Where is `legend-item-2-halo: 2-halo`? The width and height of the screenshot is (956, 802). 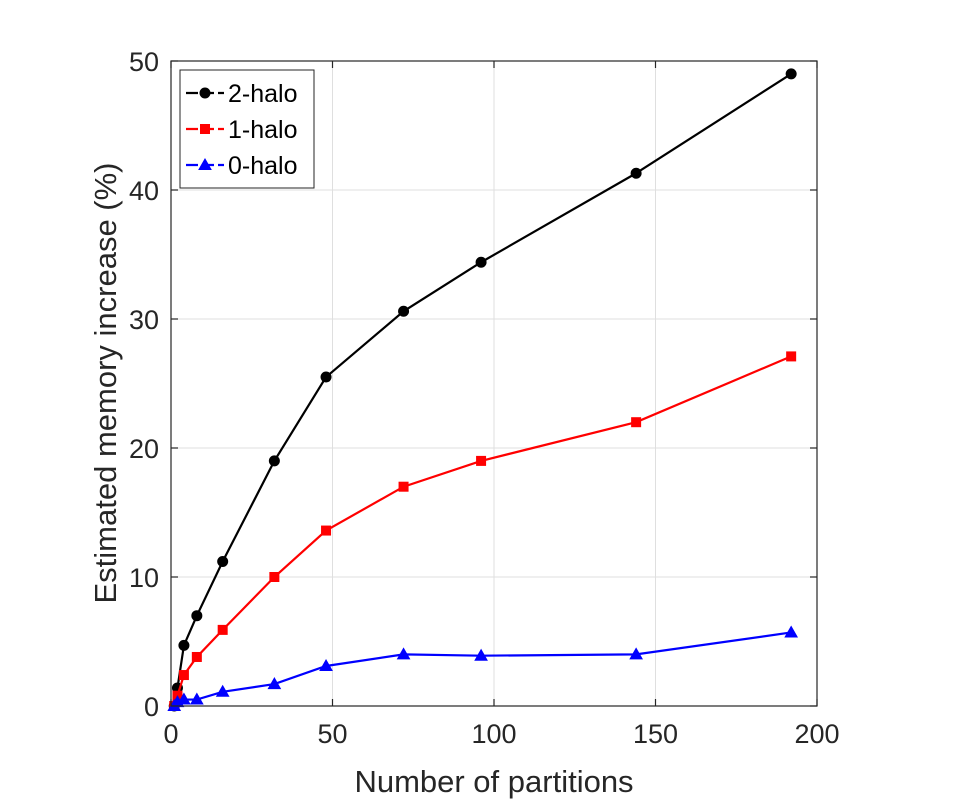 legend-item-2-halo: 2-halo is located at coordinates (242, 94).